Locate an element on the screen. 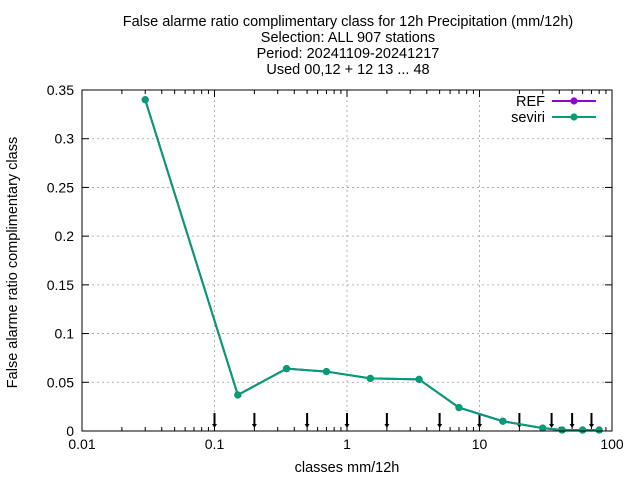 This screenshot has width=640, height=480. y-tick-label: 0.15 is located at coordinates (60, 285).